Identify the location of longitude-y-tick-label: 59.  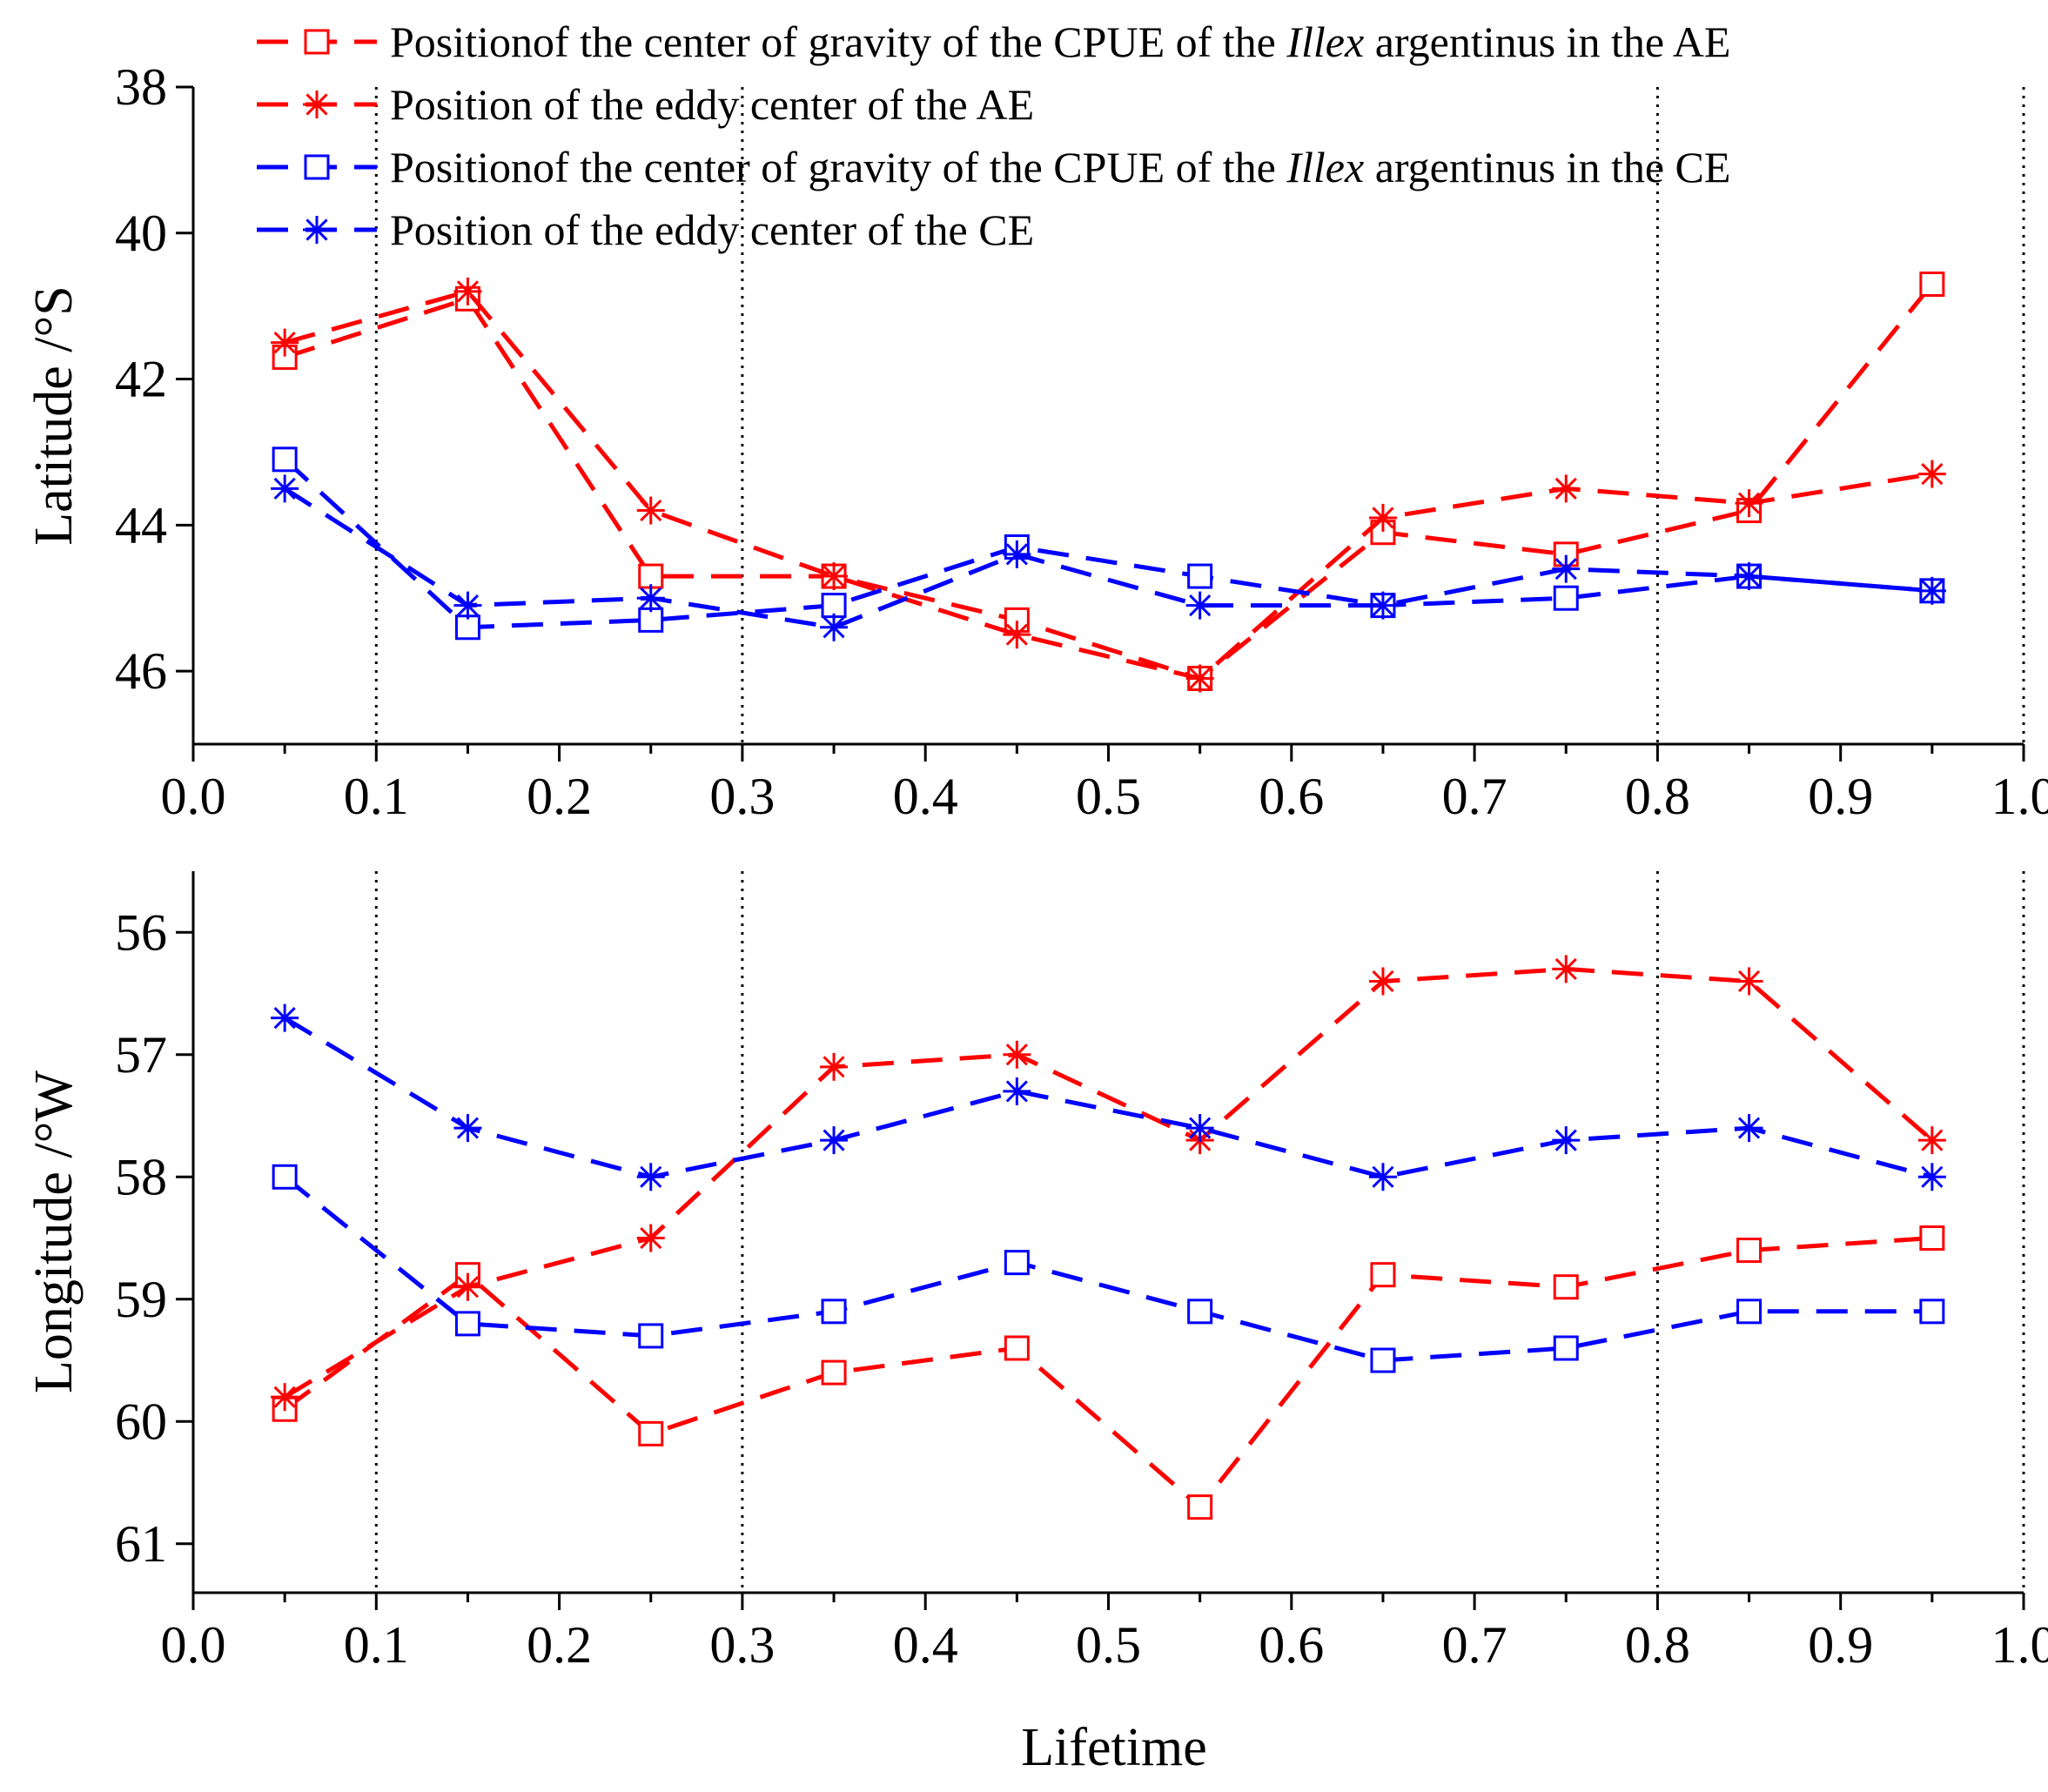
(141, 1299).